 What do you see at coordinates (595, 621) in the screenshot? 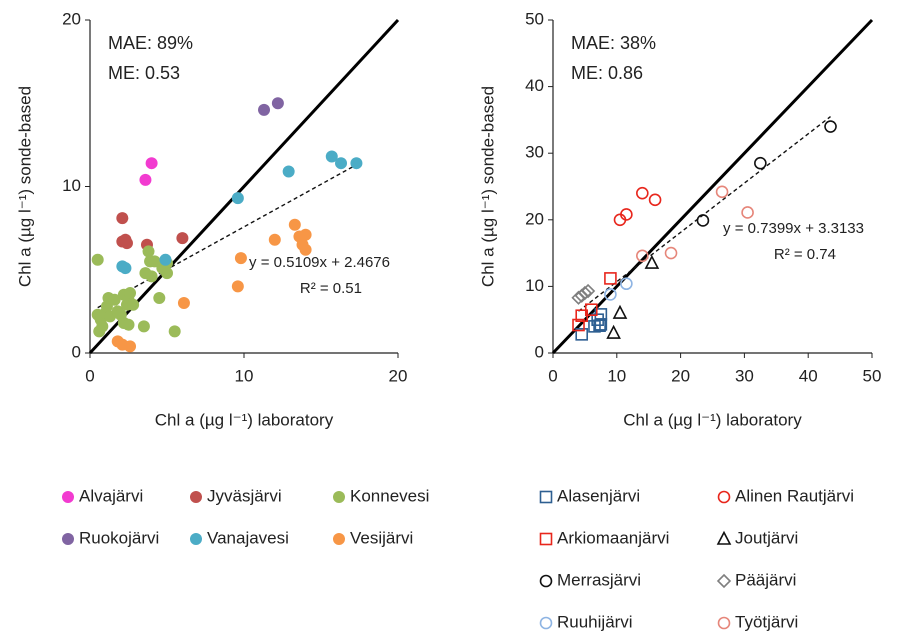
I see `legend-label: Ruuhijärvi` at bounding box center [595, 621].